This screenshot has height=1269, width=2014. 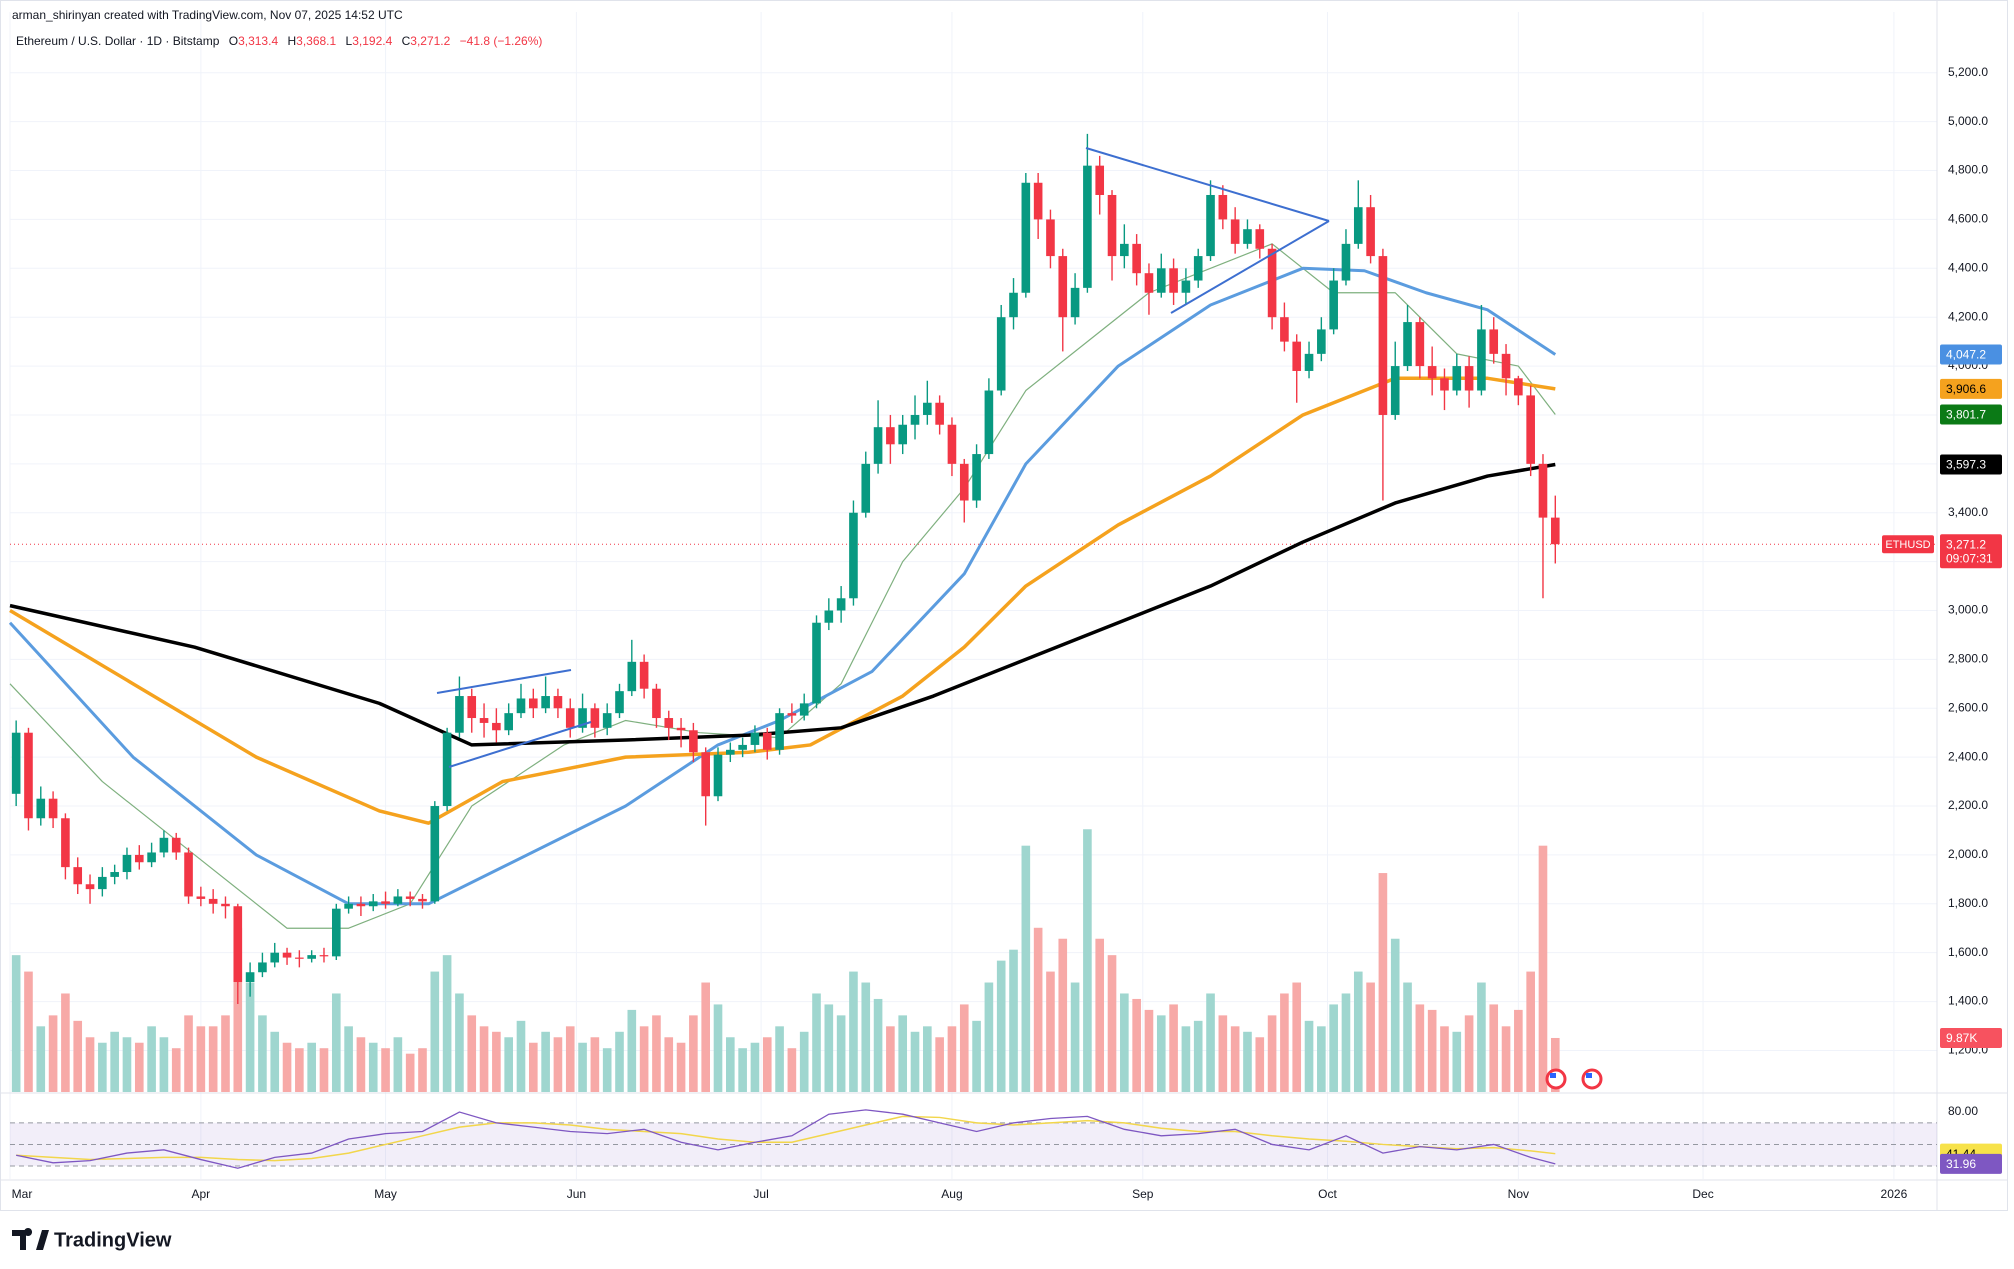 I want to click on x-tick-label: Dec, so click(x=1702, y=1194).